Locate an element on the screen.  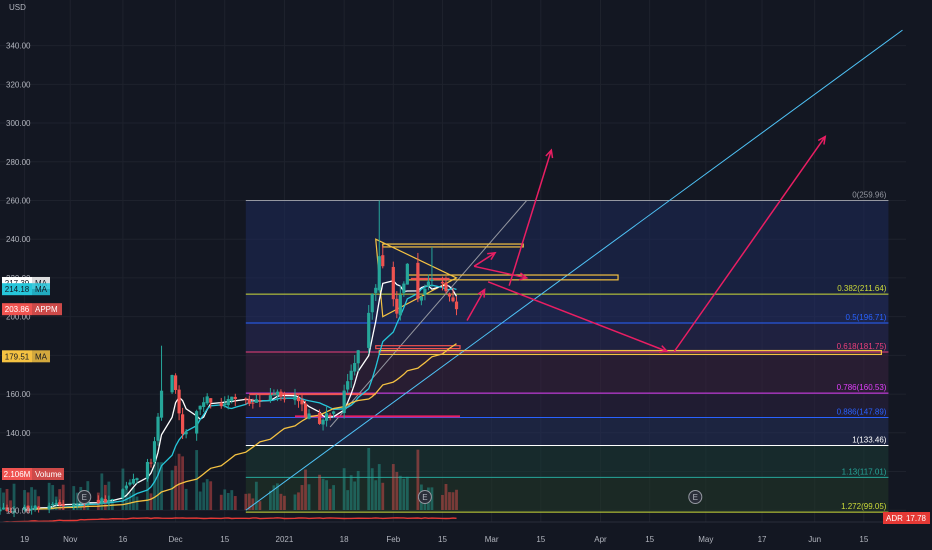
price-tag-bg is located at coordinates (17, 356).